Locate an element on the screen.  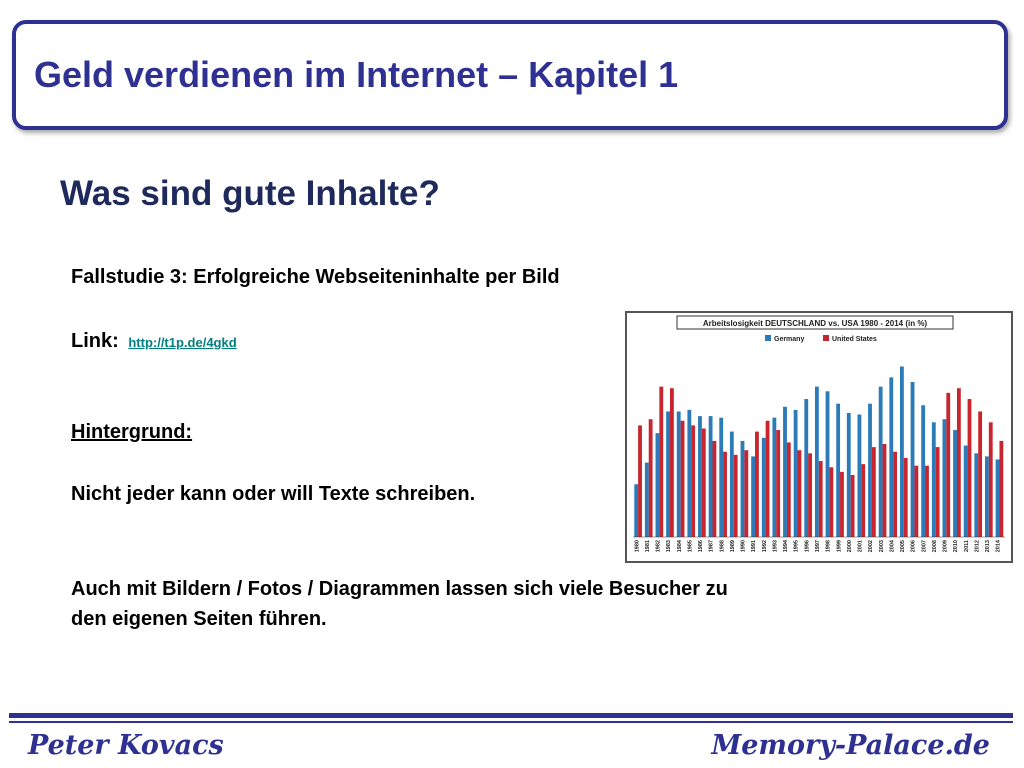
x-label-2012: 2012 is located at coordinates (977, 546).